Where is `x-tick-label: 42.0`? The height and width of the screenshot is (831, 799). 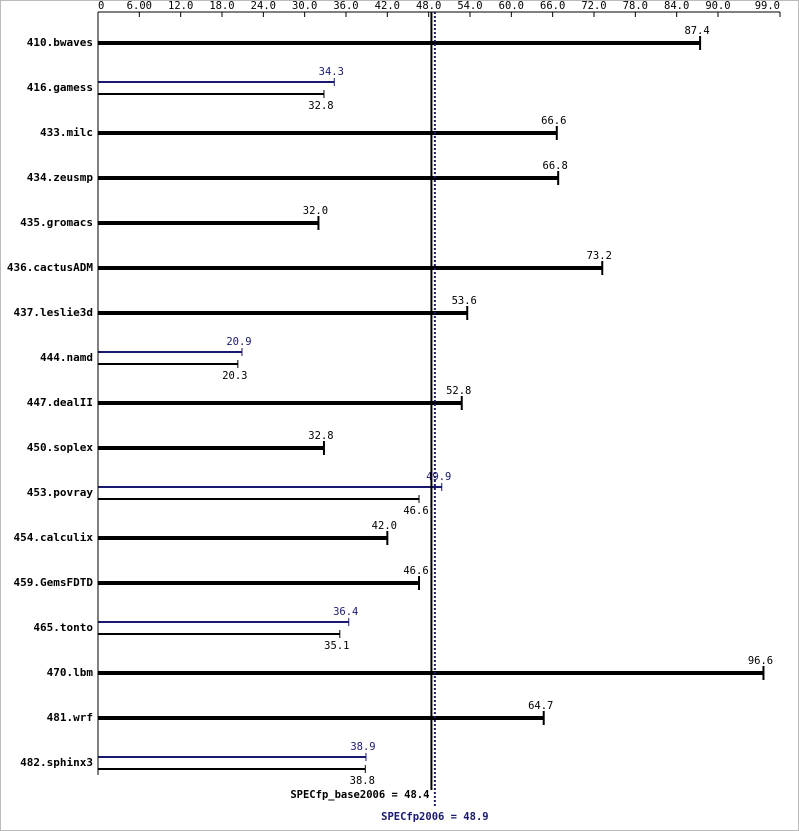 x-tick-label: 42.0 is located at coordinates (387, 6).